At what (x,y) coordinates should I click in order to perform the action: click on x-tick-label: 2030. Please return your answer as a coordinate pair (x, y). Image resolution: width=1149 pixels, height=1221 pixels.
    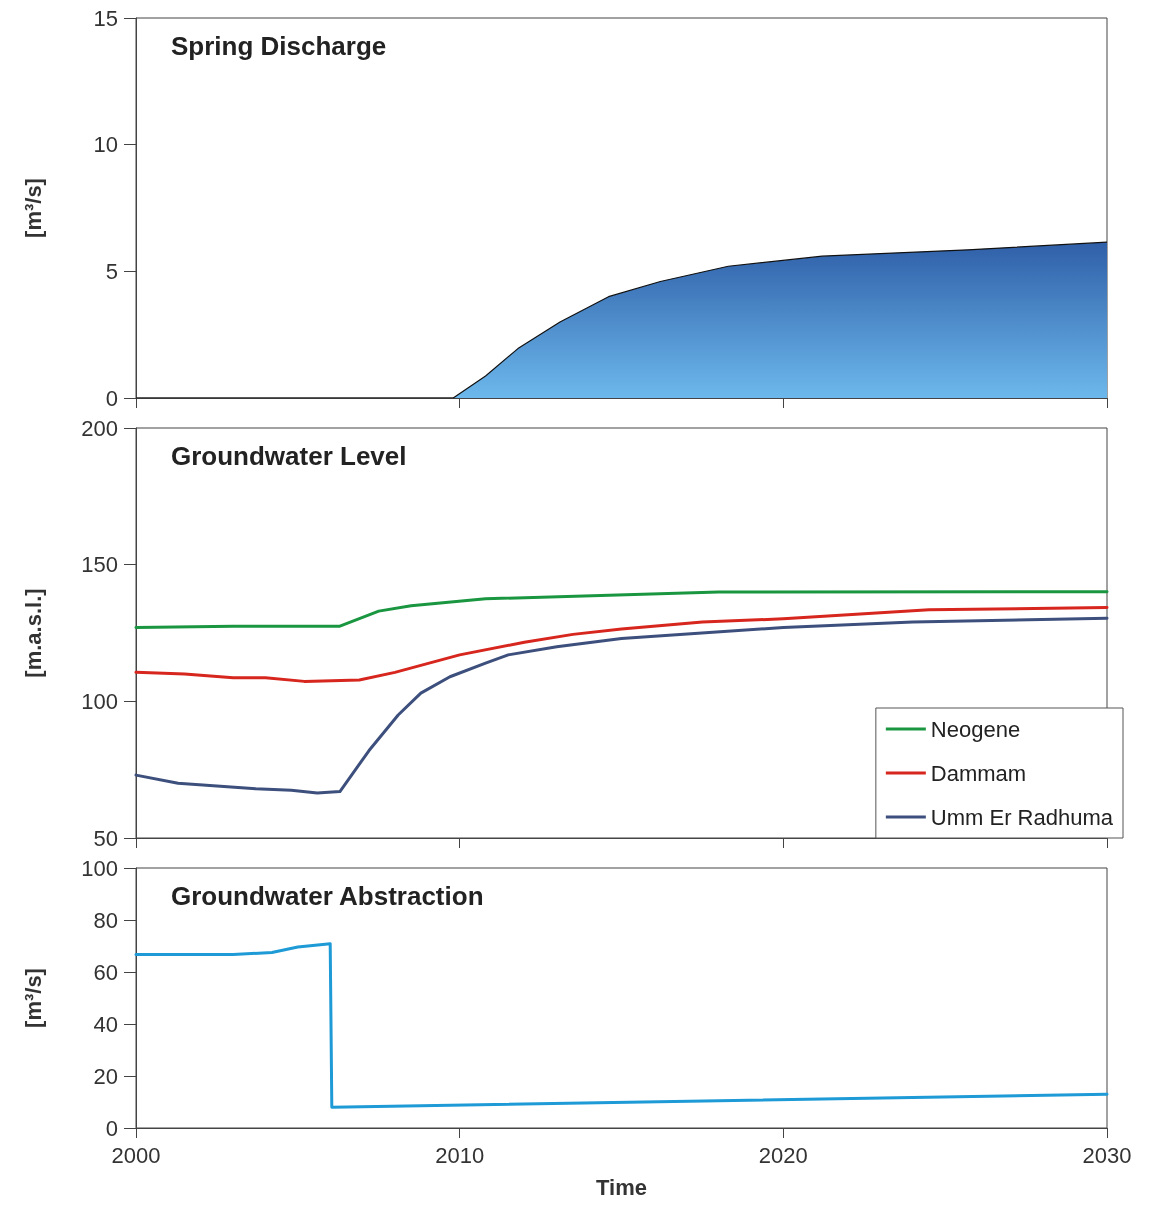
    Looking at the image, I should click on (1107, 1155).